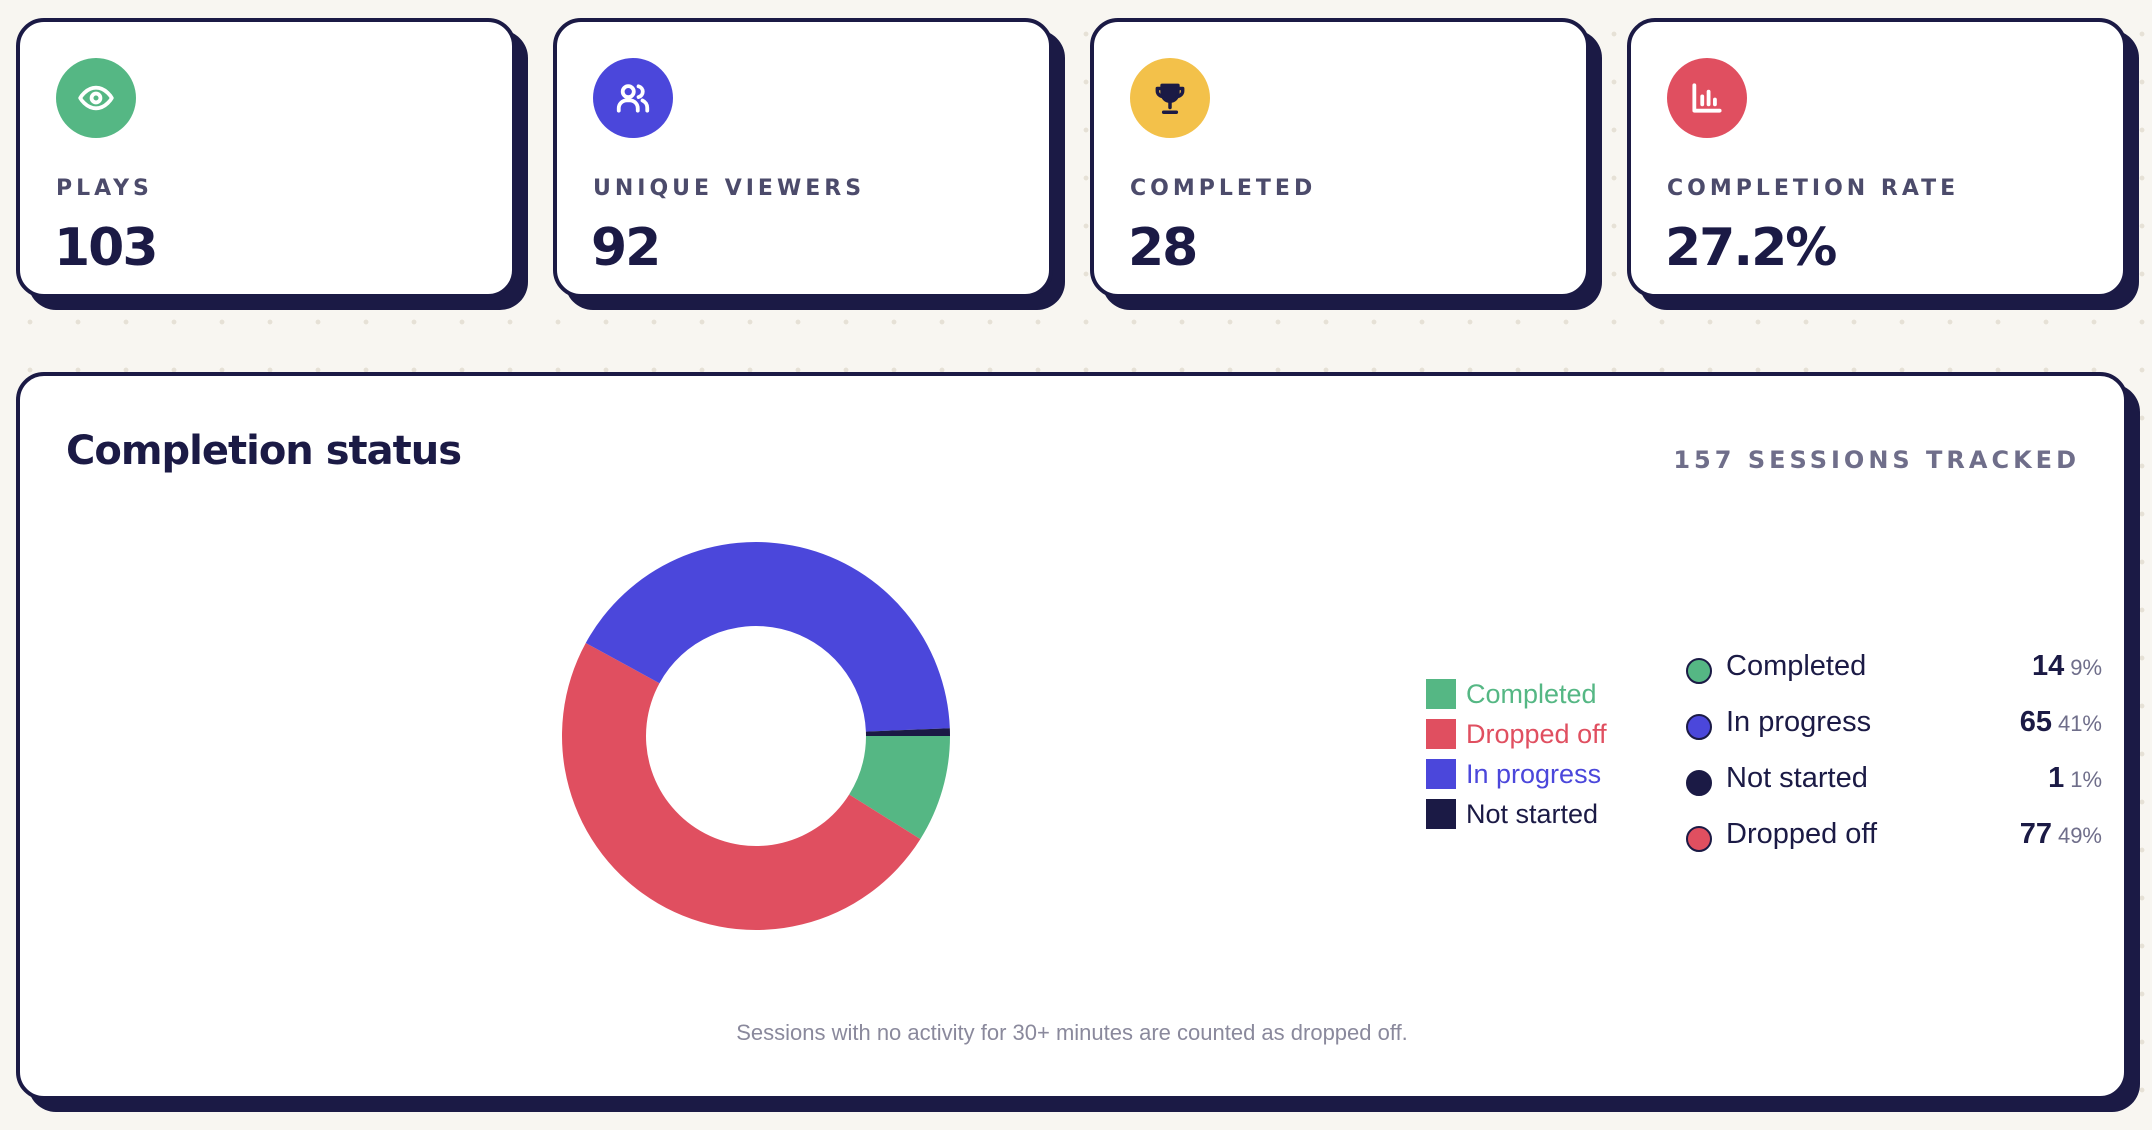 The height and width of the screenshot is (1130, 2152). What do you see at coordinates (1893, 672) in the screenshot?
I see `status-row-completed: Completed 14 9%` at bounding box center [1893, 672].